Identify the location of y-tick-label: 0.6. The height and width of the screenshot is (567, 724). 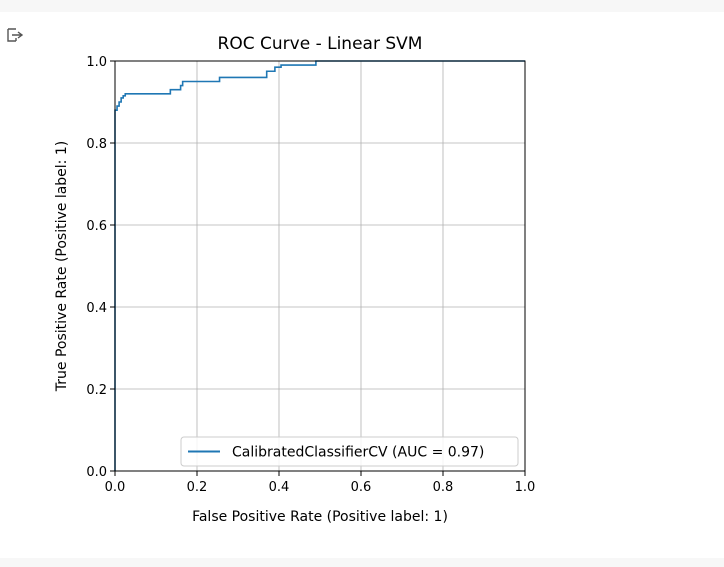
(96, 226).